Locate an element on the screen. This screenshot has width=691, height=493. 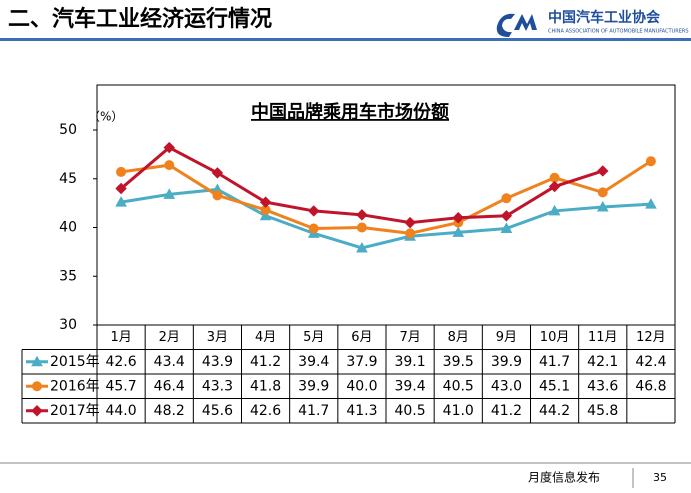
table-value: 46.8 is located at coordinates (650, 386).